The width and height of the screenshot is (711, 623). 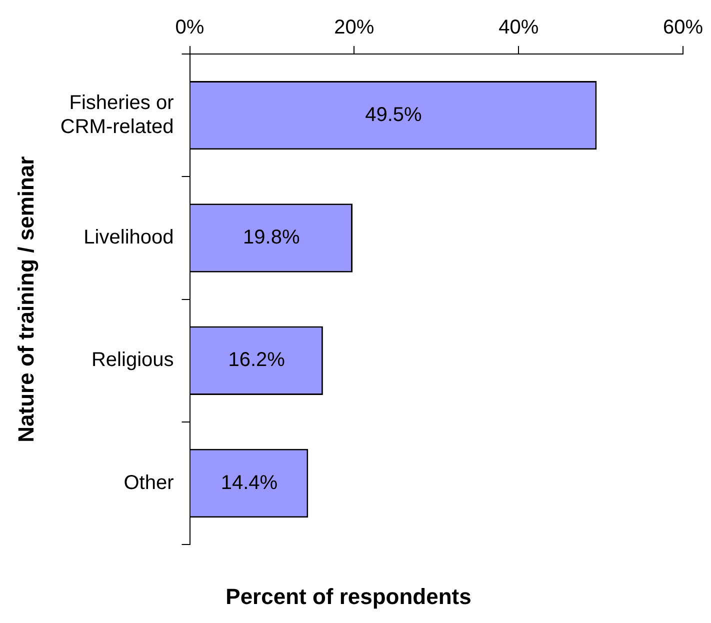 What do you see at coordinates (249, 483) in the screenshot?
I see `data-label: 14.4%` at bounding box center [249, 483].